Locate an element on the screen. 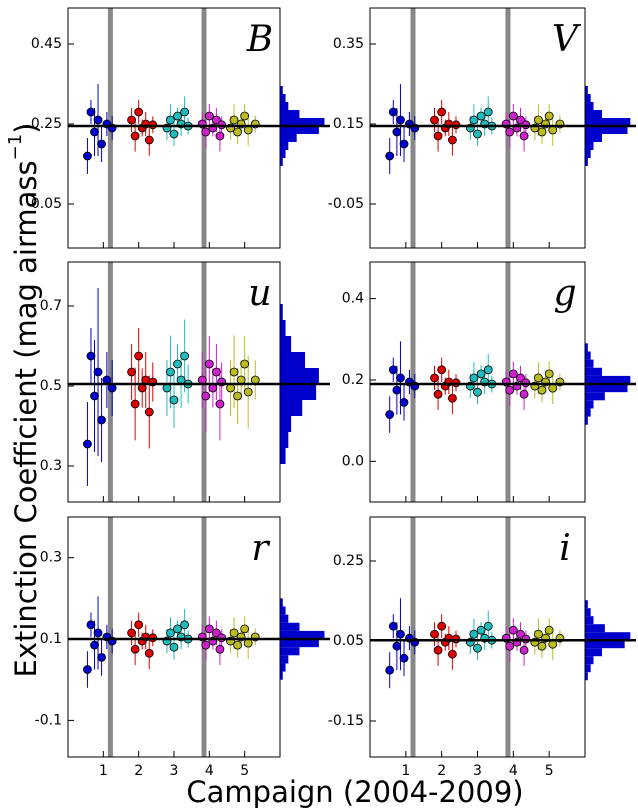 The image size is (638, 811). panel-label: V is located at coordinates (567, 39).